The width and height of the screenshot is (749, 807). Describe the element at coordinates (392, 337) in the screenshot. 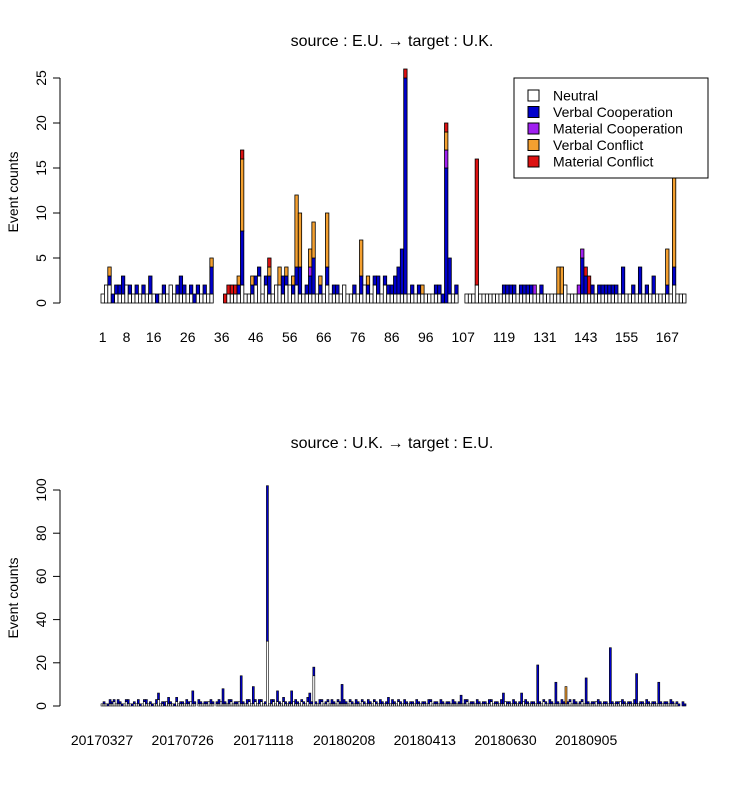

I see `x-tick-label: 86` at that location.